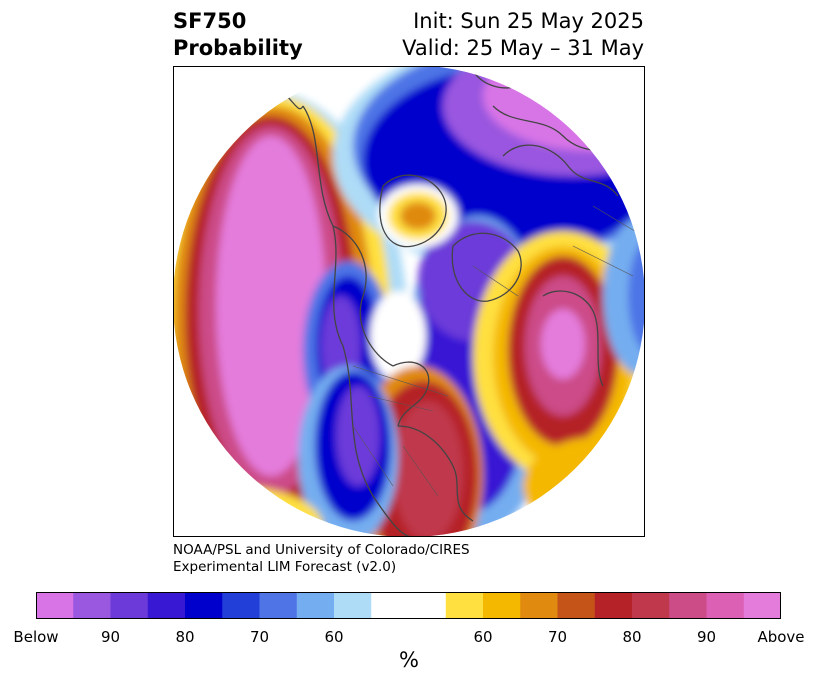  I want to click on credit-line-2: Experimental LIM Forecast (v2.0), so click(285, 566).